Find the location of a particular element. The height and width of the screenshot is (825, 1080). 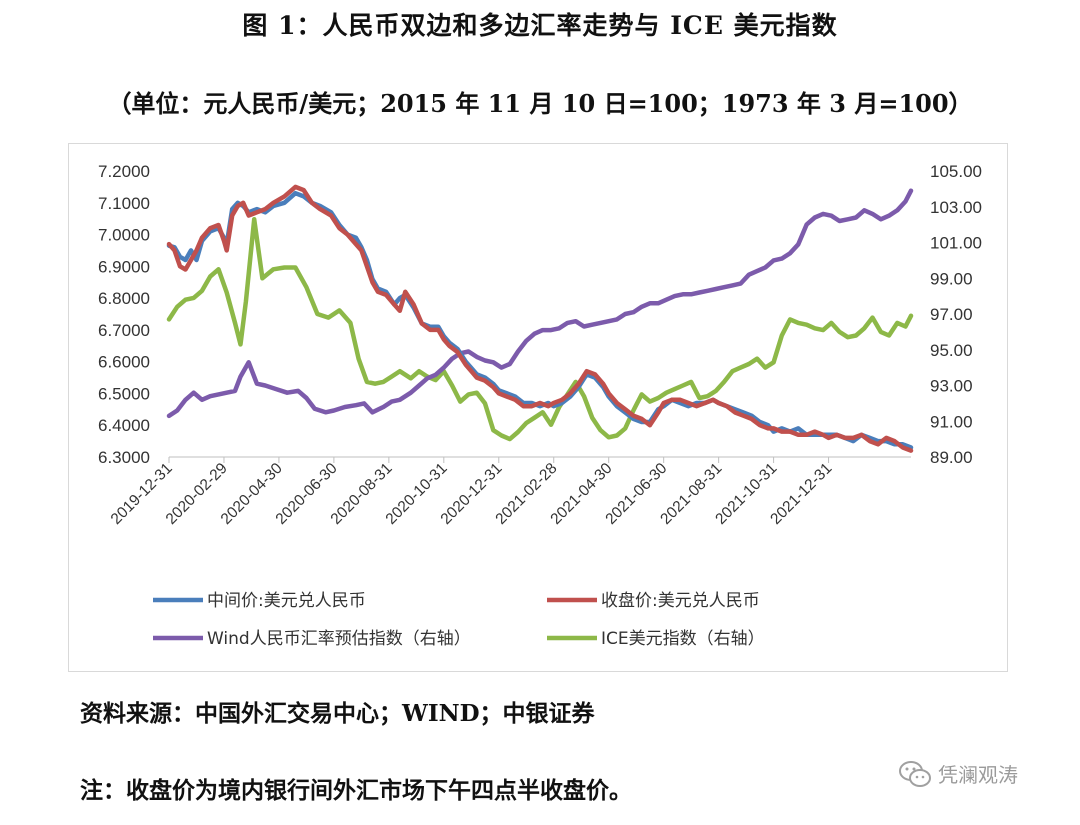

legend-label: Wind人民币汇率预估指数（右轴） is located at coordinates (339, 639).